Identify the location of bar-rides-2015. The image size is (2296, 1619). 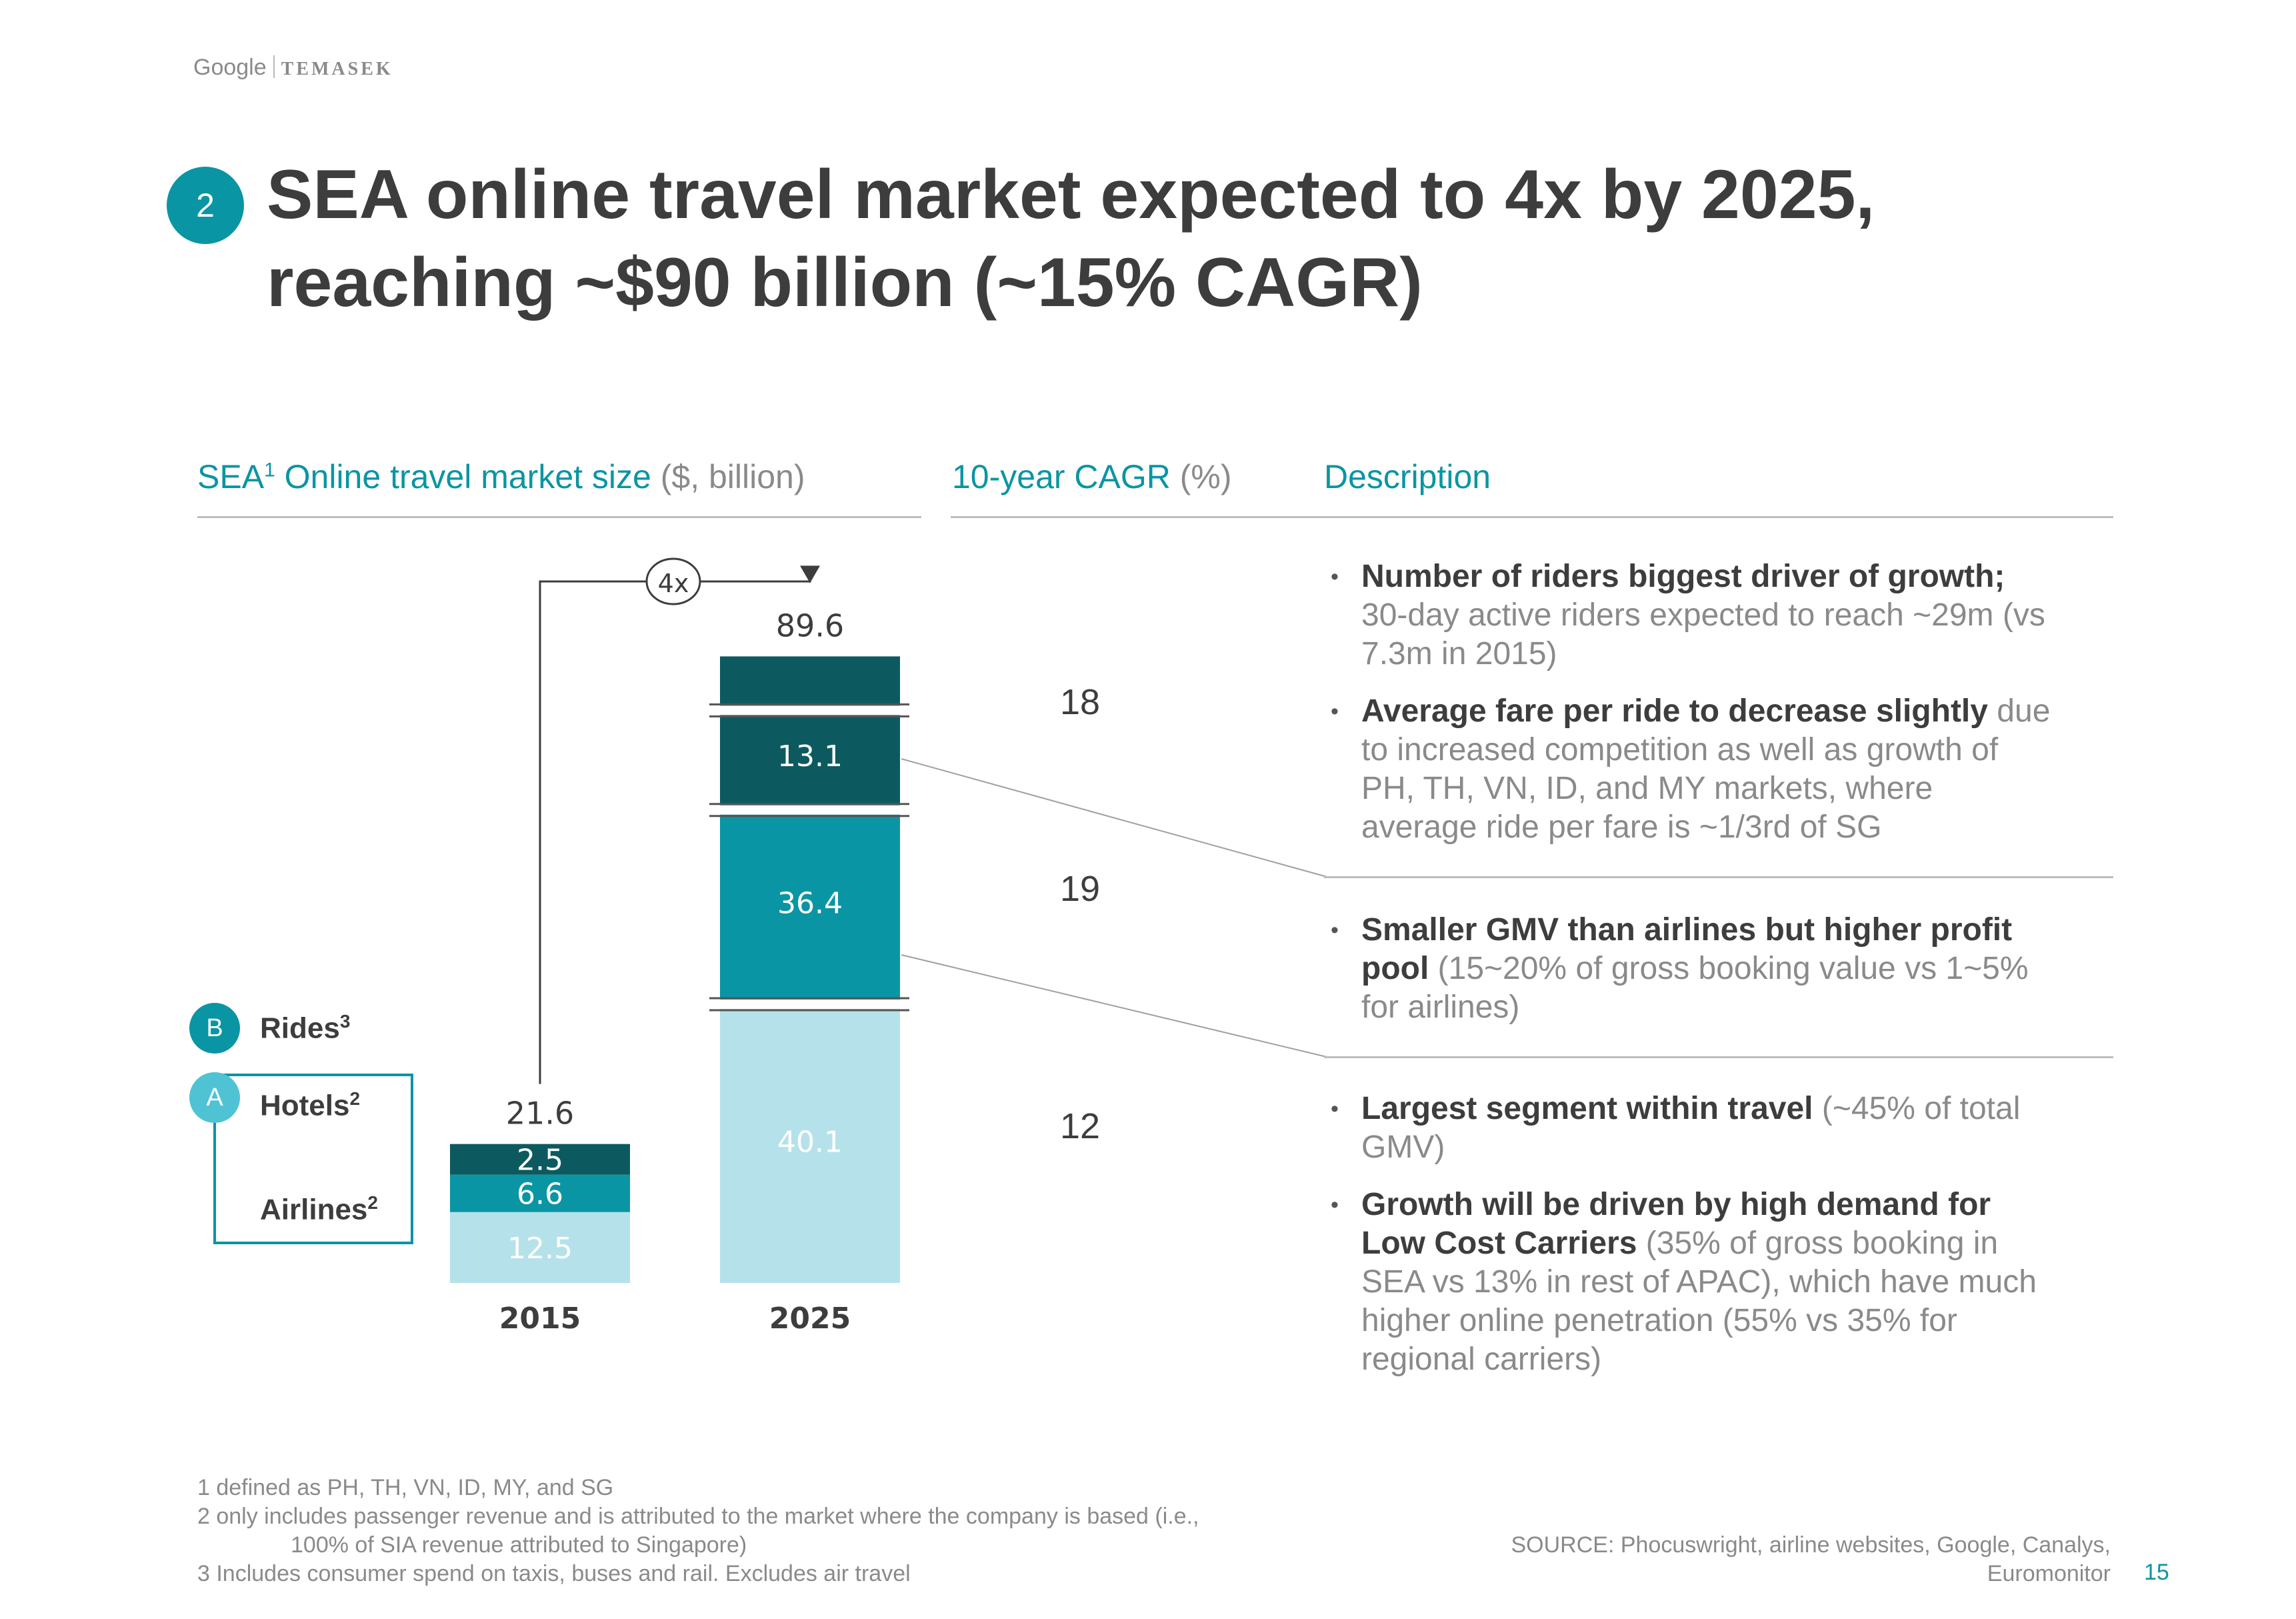
(540, 1159).